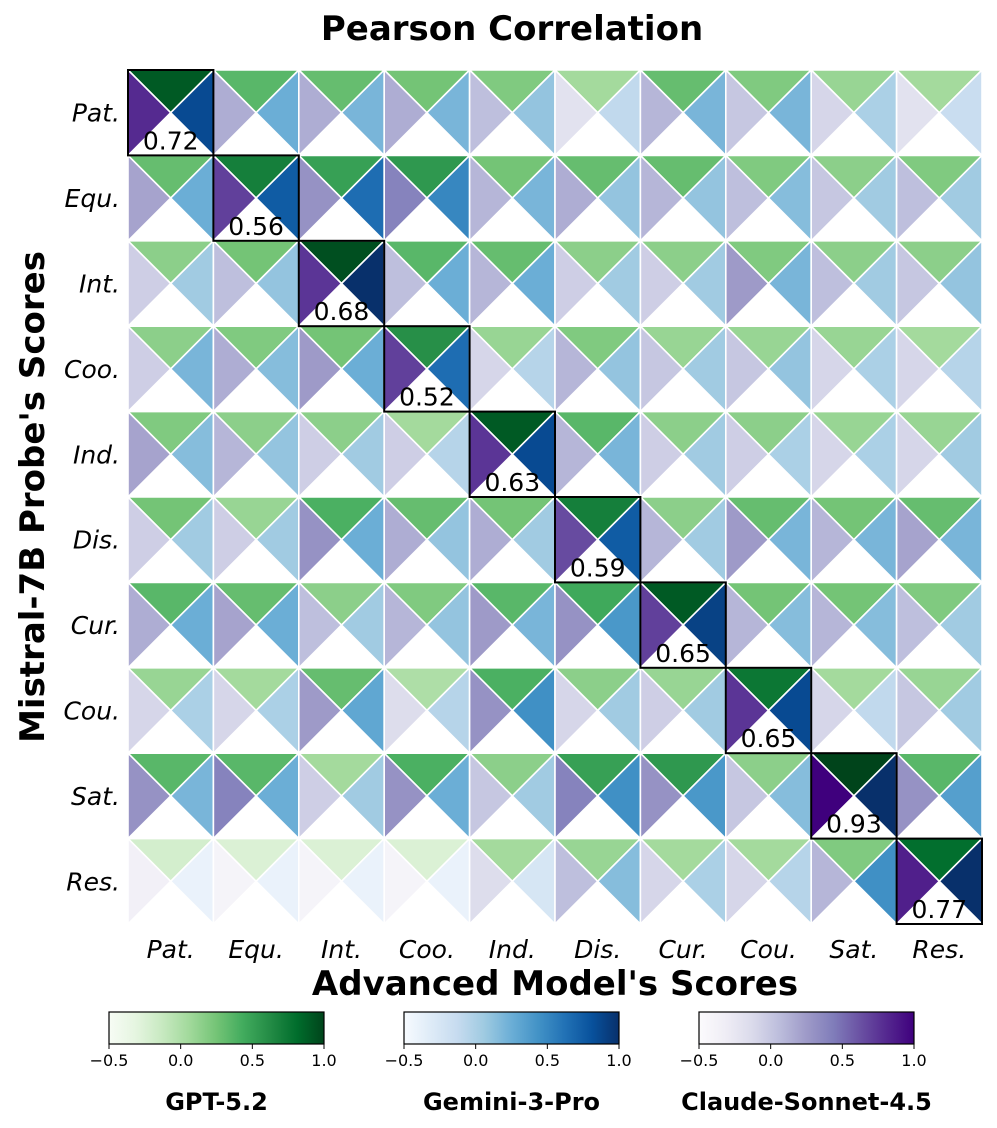 Image resolution: width=997 pixels, height=1128 pixels. I want to click on cell-left-Ind.-Res., so click(918, 454).